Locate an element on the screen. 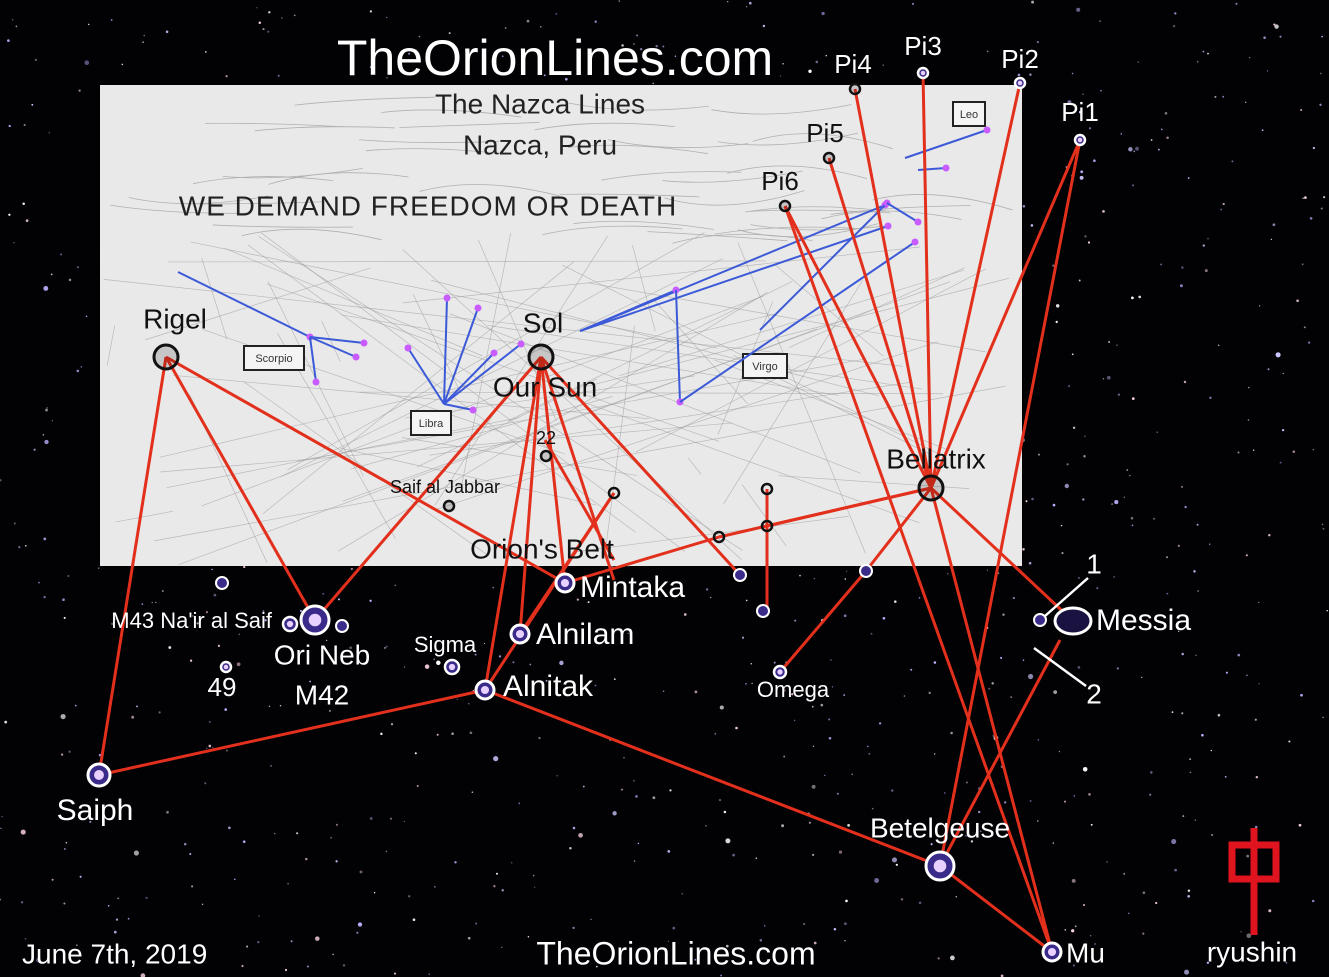 The image size is (1329, 977). blue-line is located at coordinates (244, 304).